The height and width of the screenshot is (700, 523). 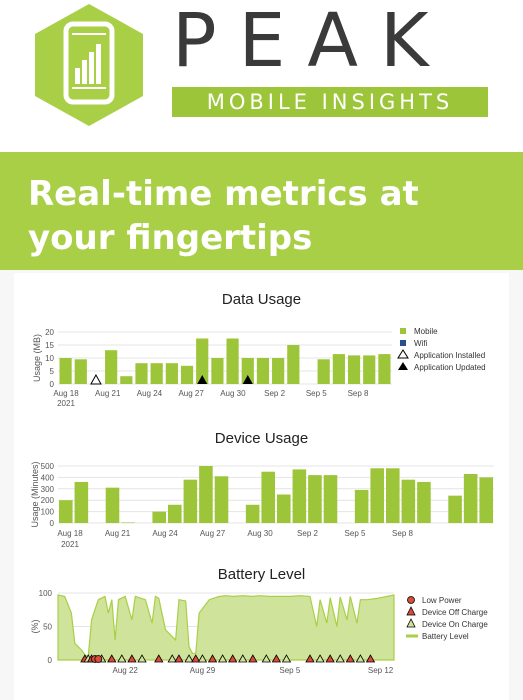 I want to click on y-tick-label: 50, so click(x=47, y=627).